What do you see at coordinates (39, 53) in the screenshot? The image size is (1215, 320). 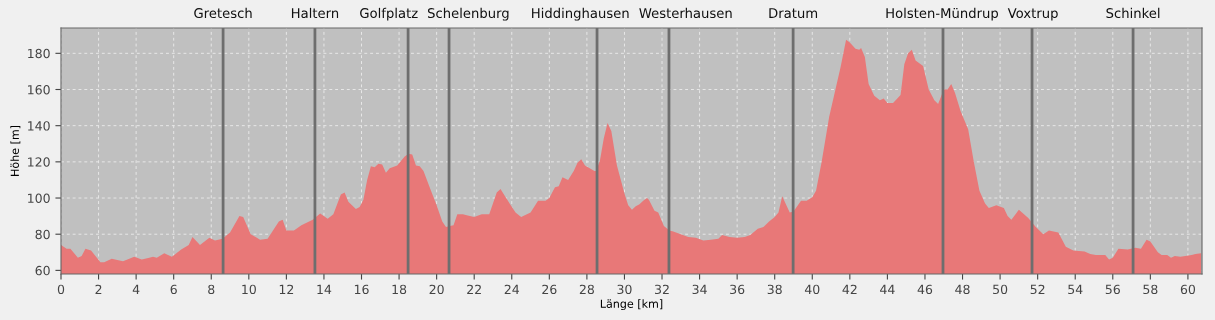 I see `y-tick-label: 180` at bounding box center [39, 53].